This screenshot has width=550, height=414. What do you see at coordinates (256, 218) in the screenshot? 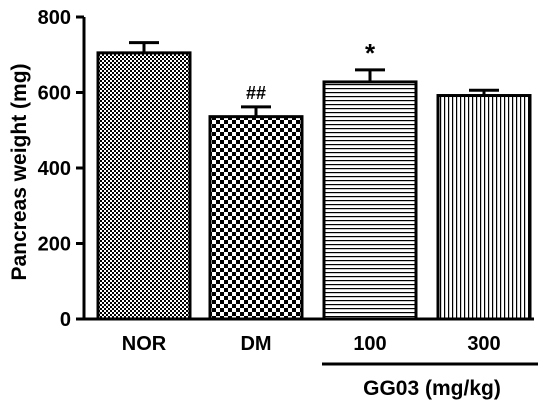
I see `bar-DM` at bounding box center [256, 218].